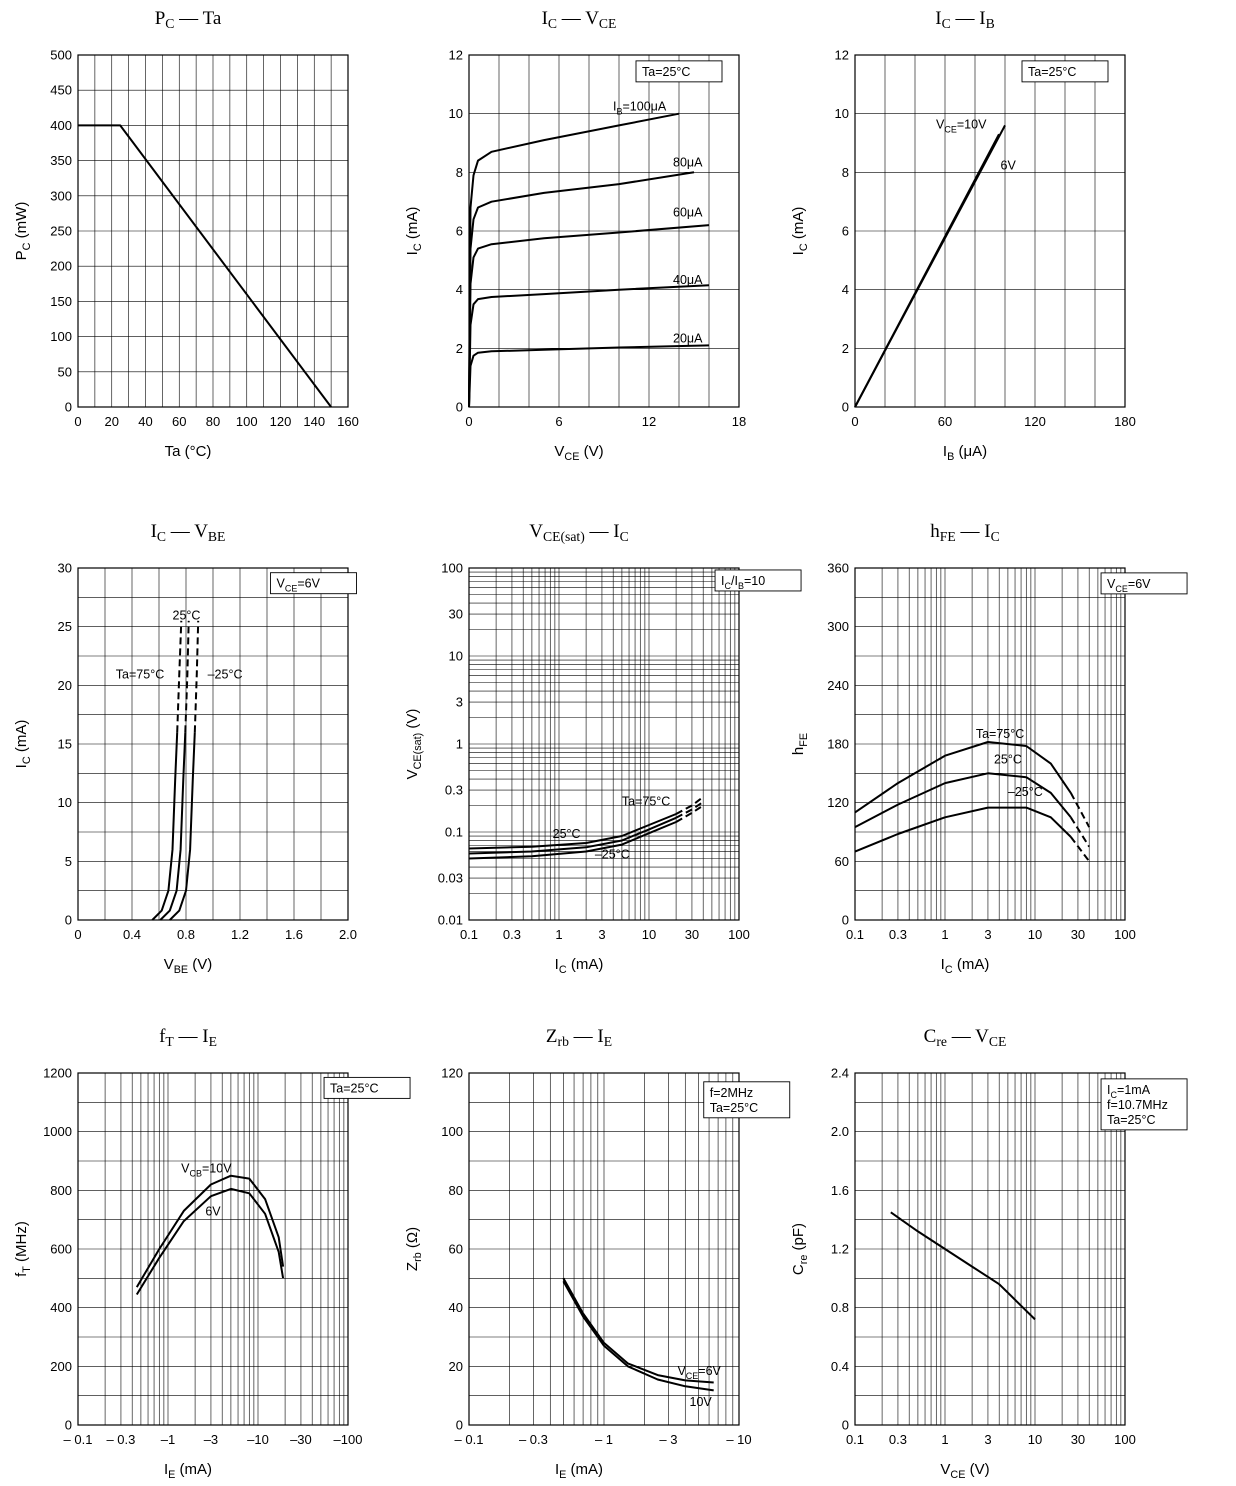  I want to click on y-tick-label: 200, so click(61, 266).